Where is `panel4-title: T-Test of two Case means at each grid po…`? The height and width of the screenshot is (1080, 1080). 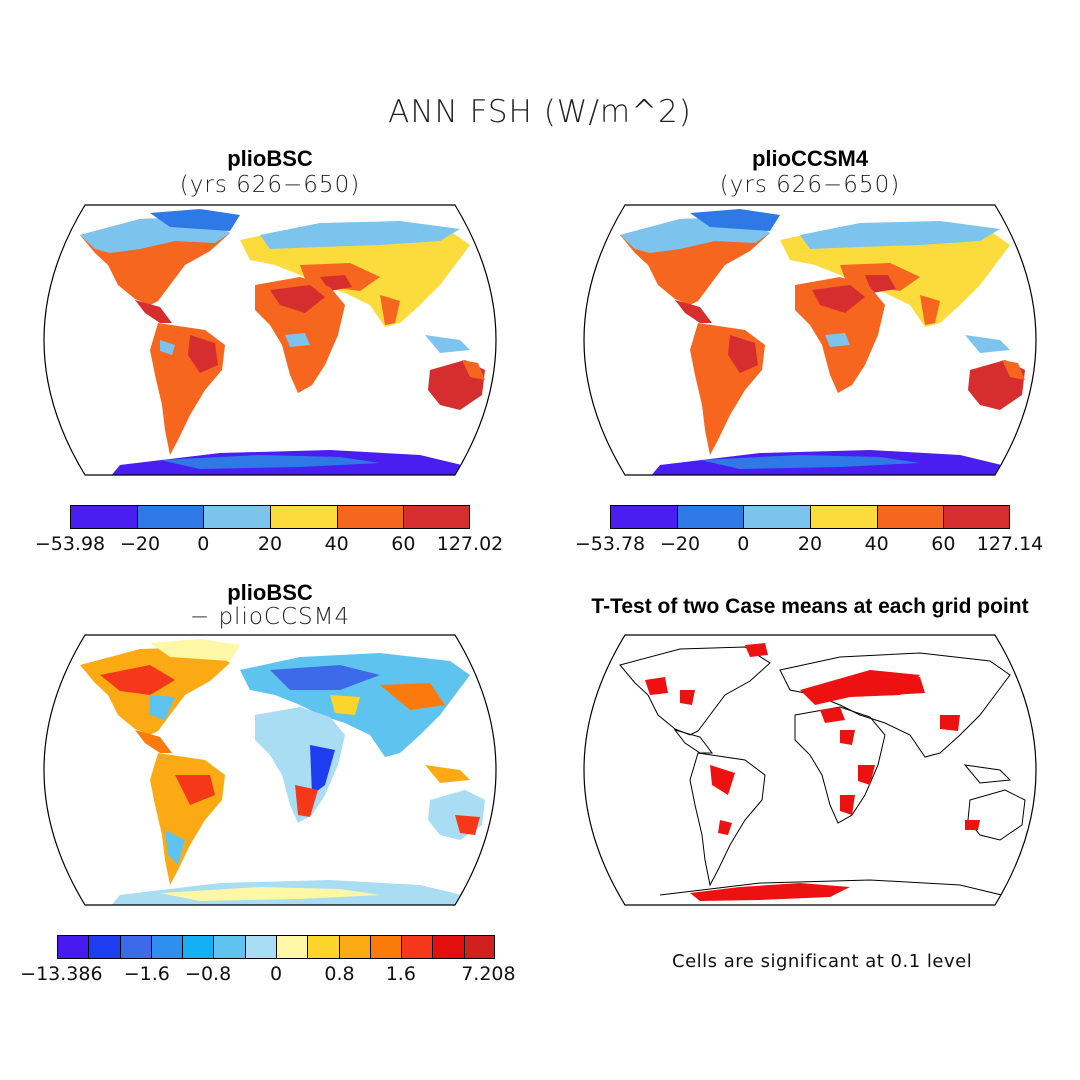
panel4-title: T-Test of two Case means at each grid po… is located at coordinates (810, 606).